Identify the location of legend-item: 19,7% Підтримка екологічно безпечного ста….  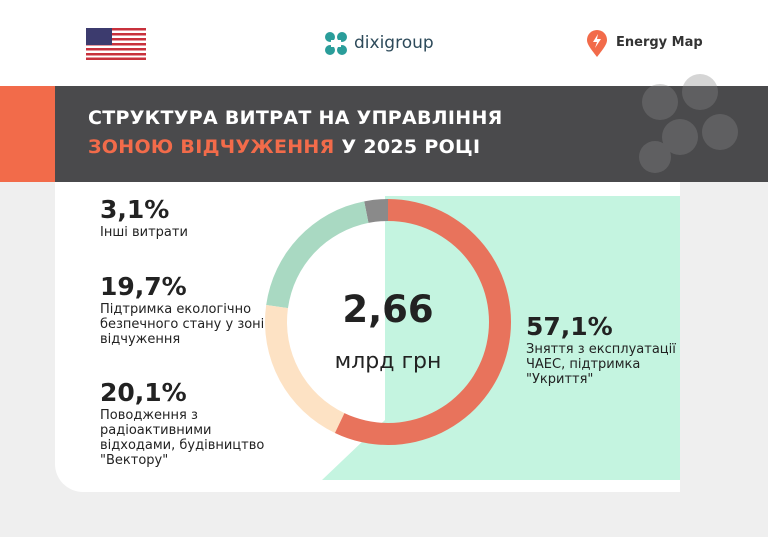
(190, 309).